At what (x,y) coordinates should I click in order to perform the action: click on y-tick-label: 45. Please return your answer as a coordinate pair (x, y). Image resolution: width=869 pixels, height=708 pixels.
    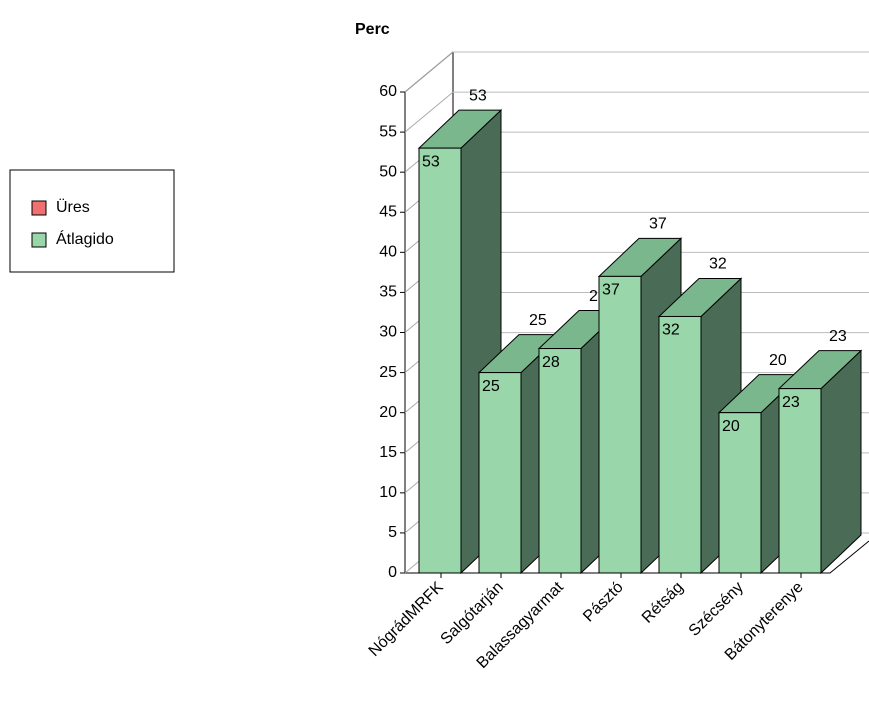
    Looking at the image, I should click on (388, 211).